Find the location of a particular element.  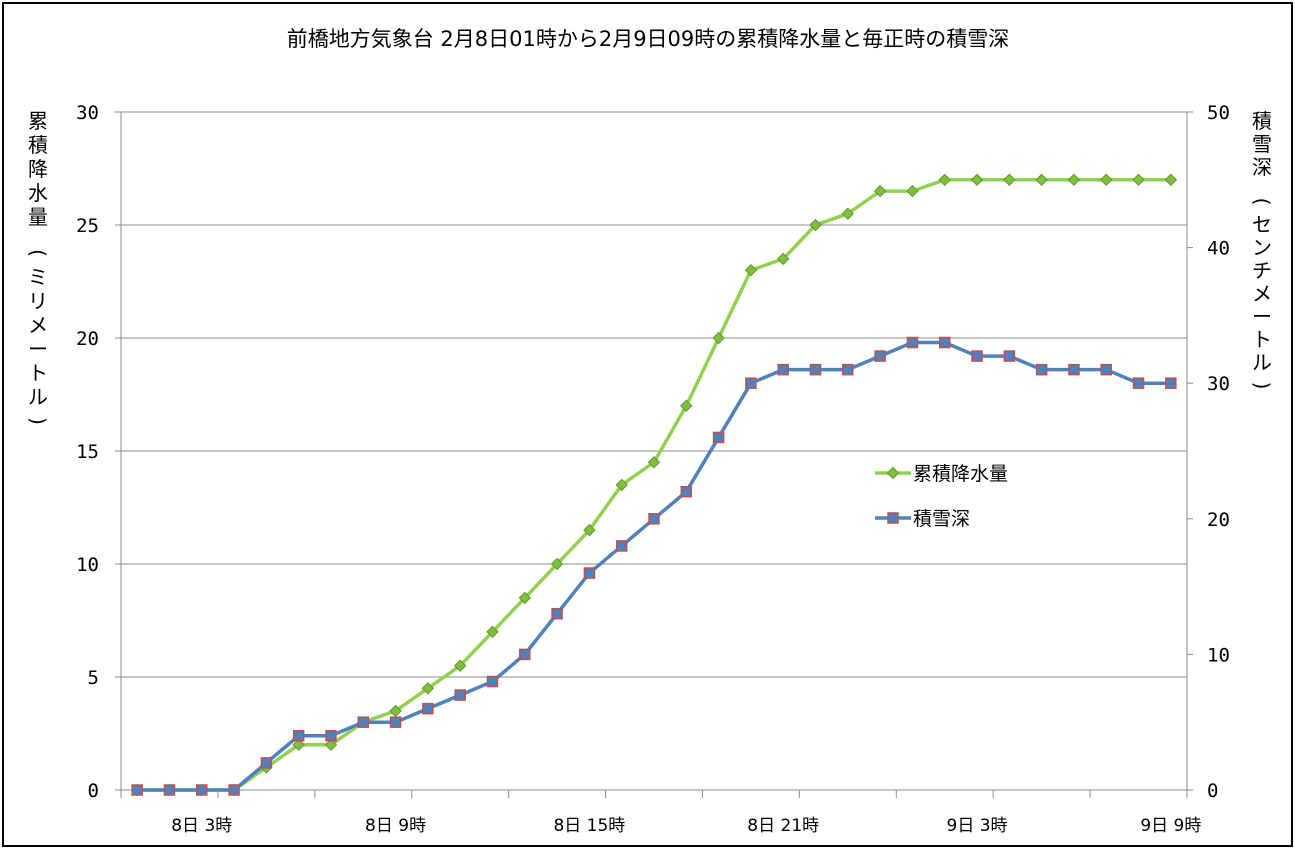

x-tick-label: 8日 15時 is located at coordinates (589, 826).